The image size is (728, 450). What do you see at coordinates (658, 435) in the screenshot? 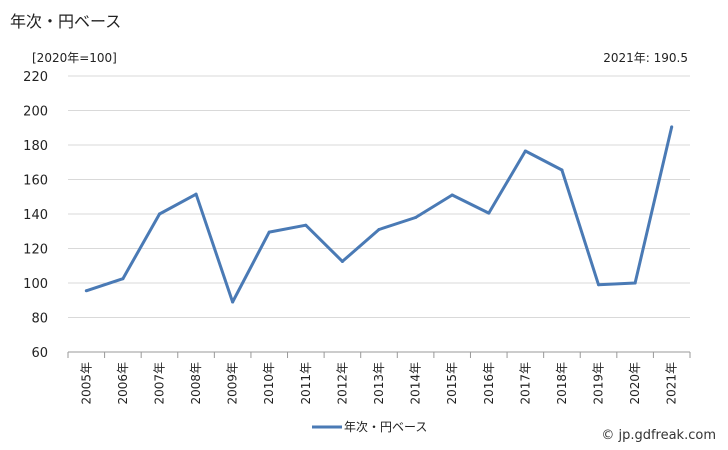
I see `source-credit: © jp.gdfreak.com` at bounding box center [658, 435].